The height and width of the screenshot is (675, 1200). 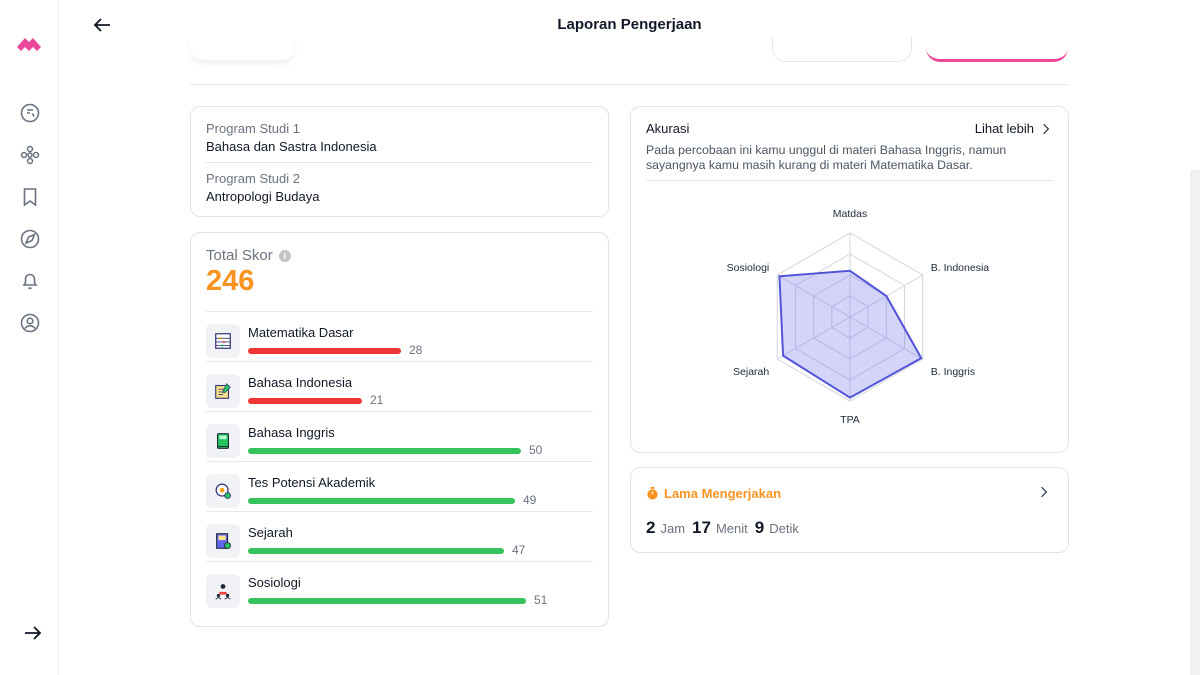 What do you see at coordinates (30, 113) in the screenshot?
I see `quiz-icon` at bounding box center [30, 113].